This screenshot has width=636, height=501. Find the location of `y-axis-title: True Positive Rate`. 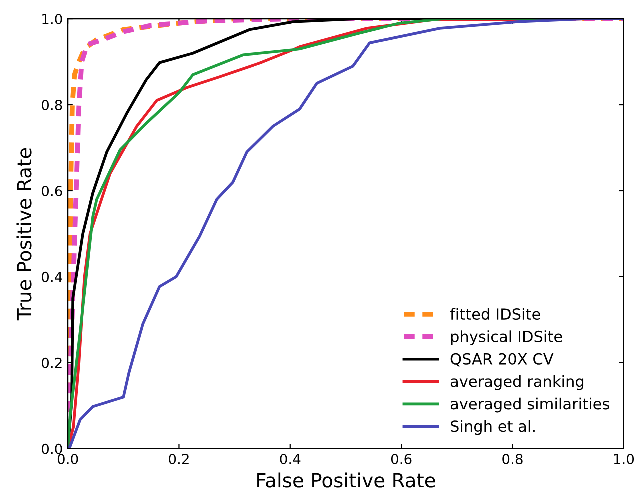

y-axis-title: True Positive Rate is located at coordinates (24, 234).